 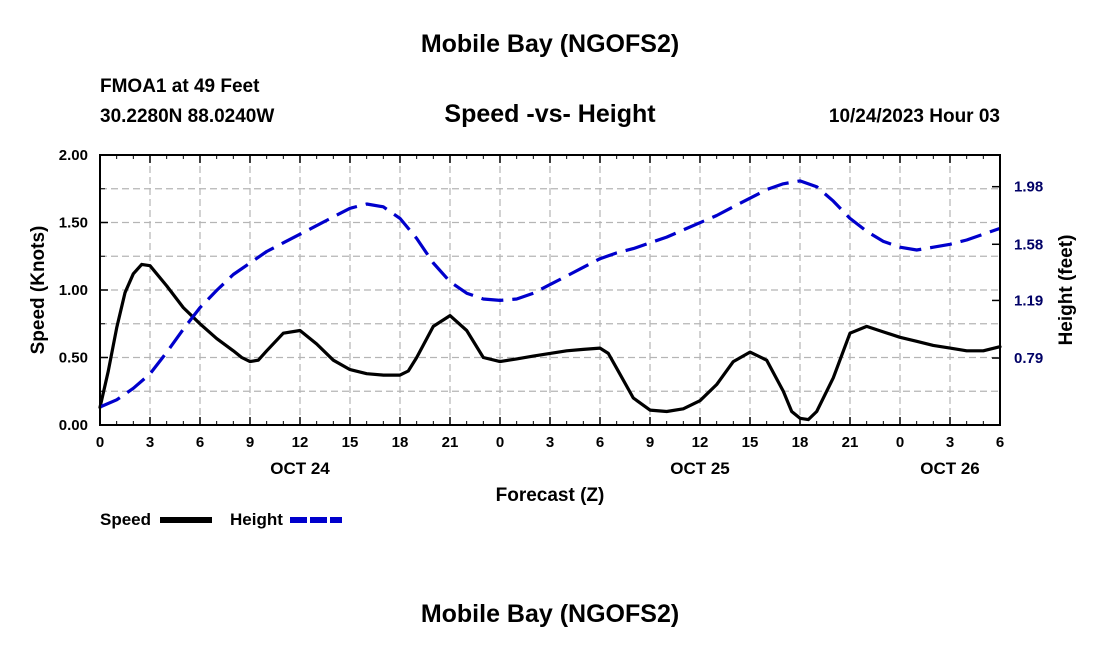 I want to click on y-tick-label: 1.00, so click(x=73, y=290).